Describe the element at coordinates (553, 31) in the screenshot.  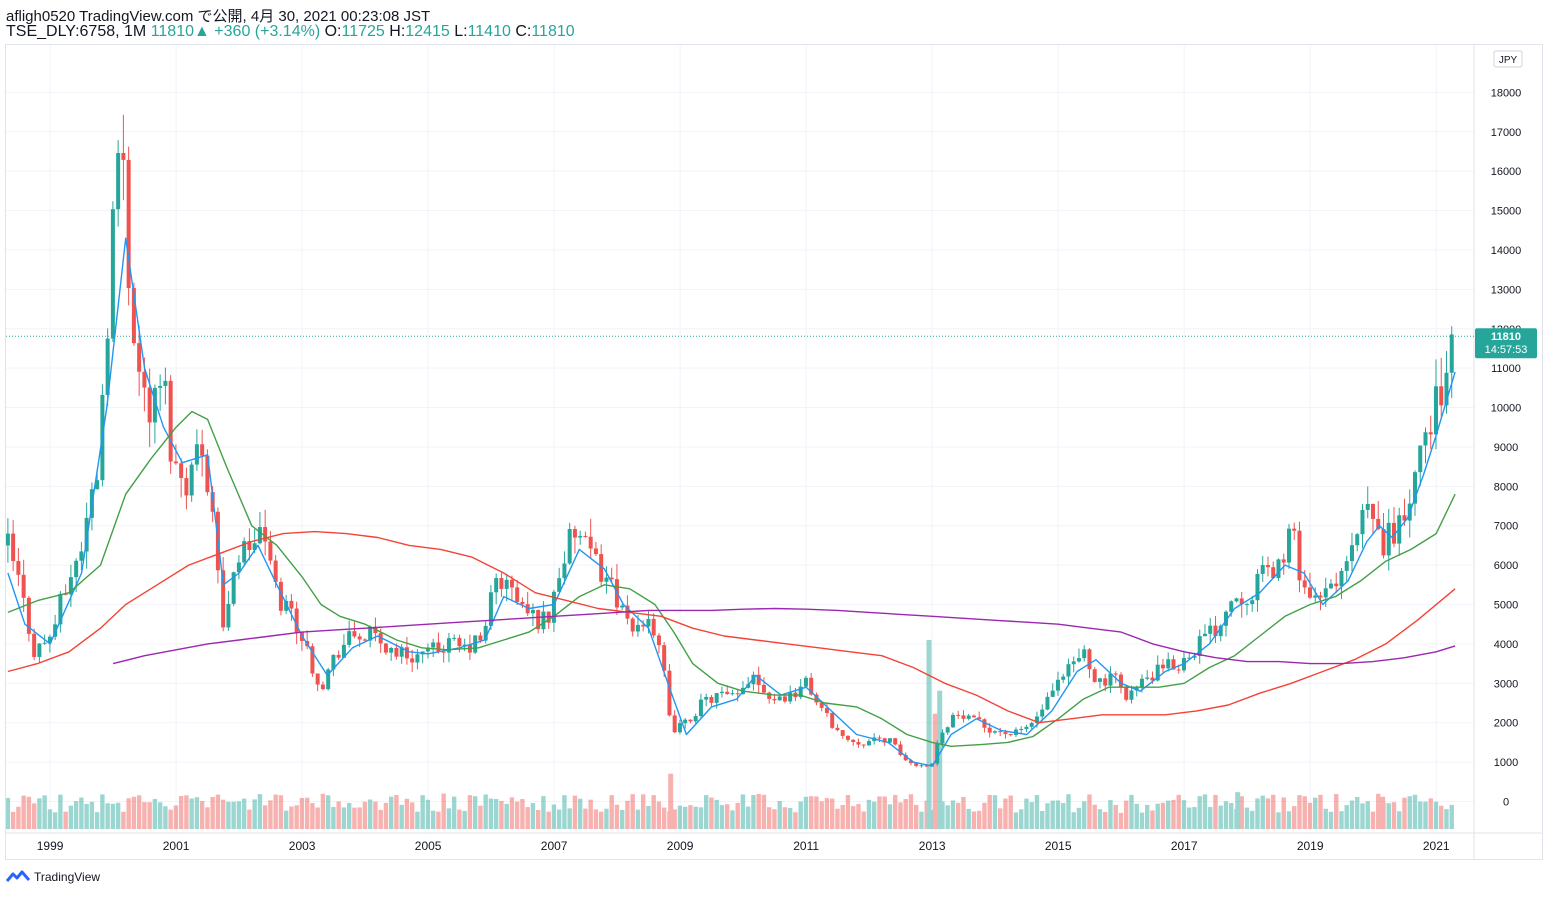
I see `close-value: 11810` at that location.